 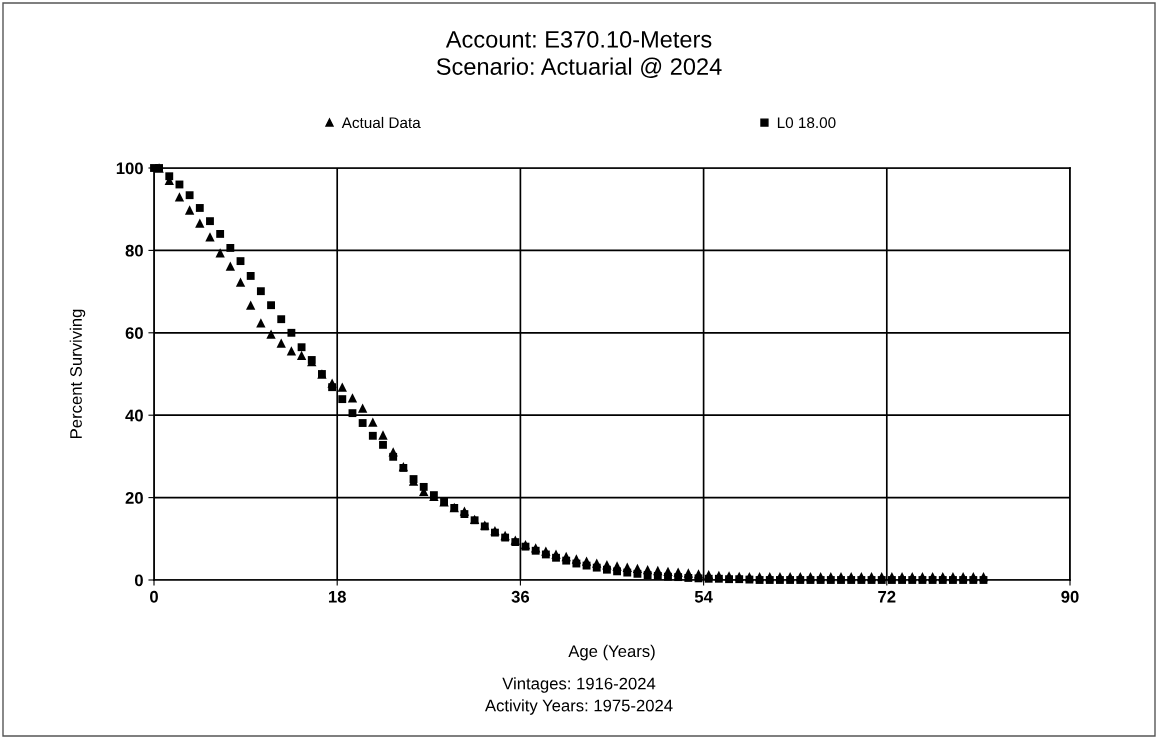 What do you see at coordinates (138, 580) in the screenshot?
I see `y-tick-label: 0` at bounding box center [138, 580].